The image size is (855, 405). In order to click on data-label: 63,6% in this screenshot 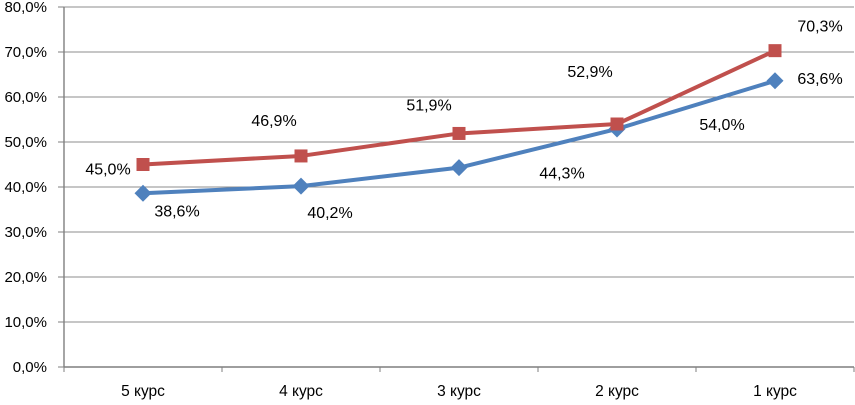, I will do `click(819, 79)`.